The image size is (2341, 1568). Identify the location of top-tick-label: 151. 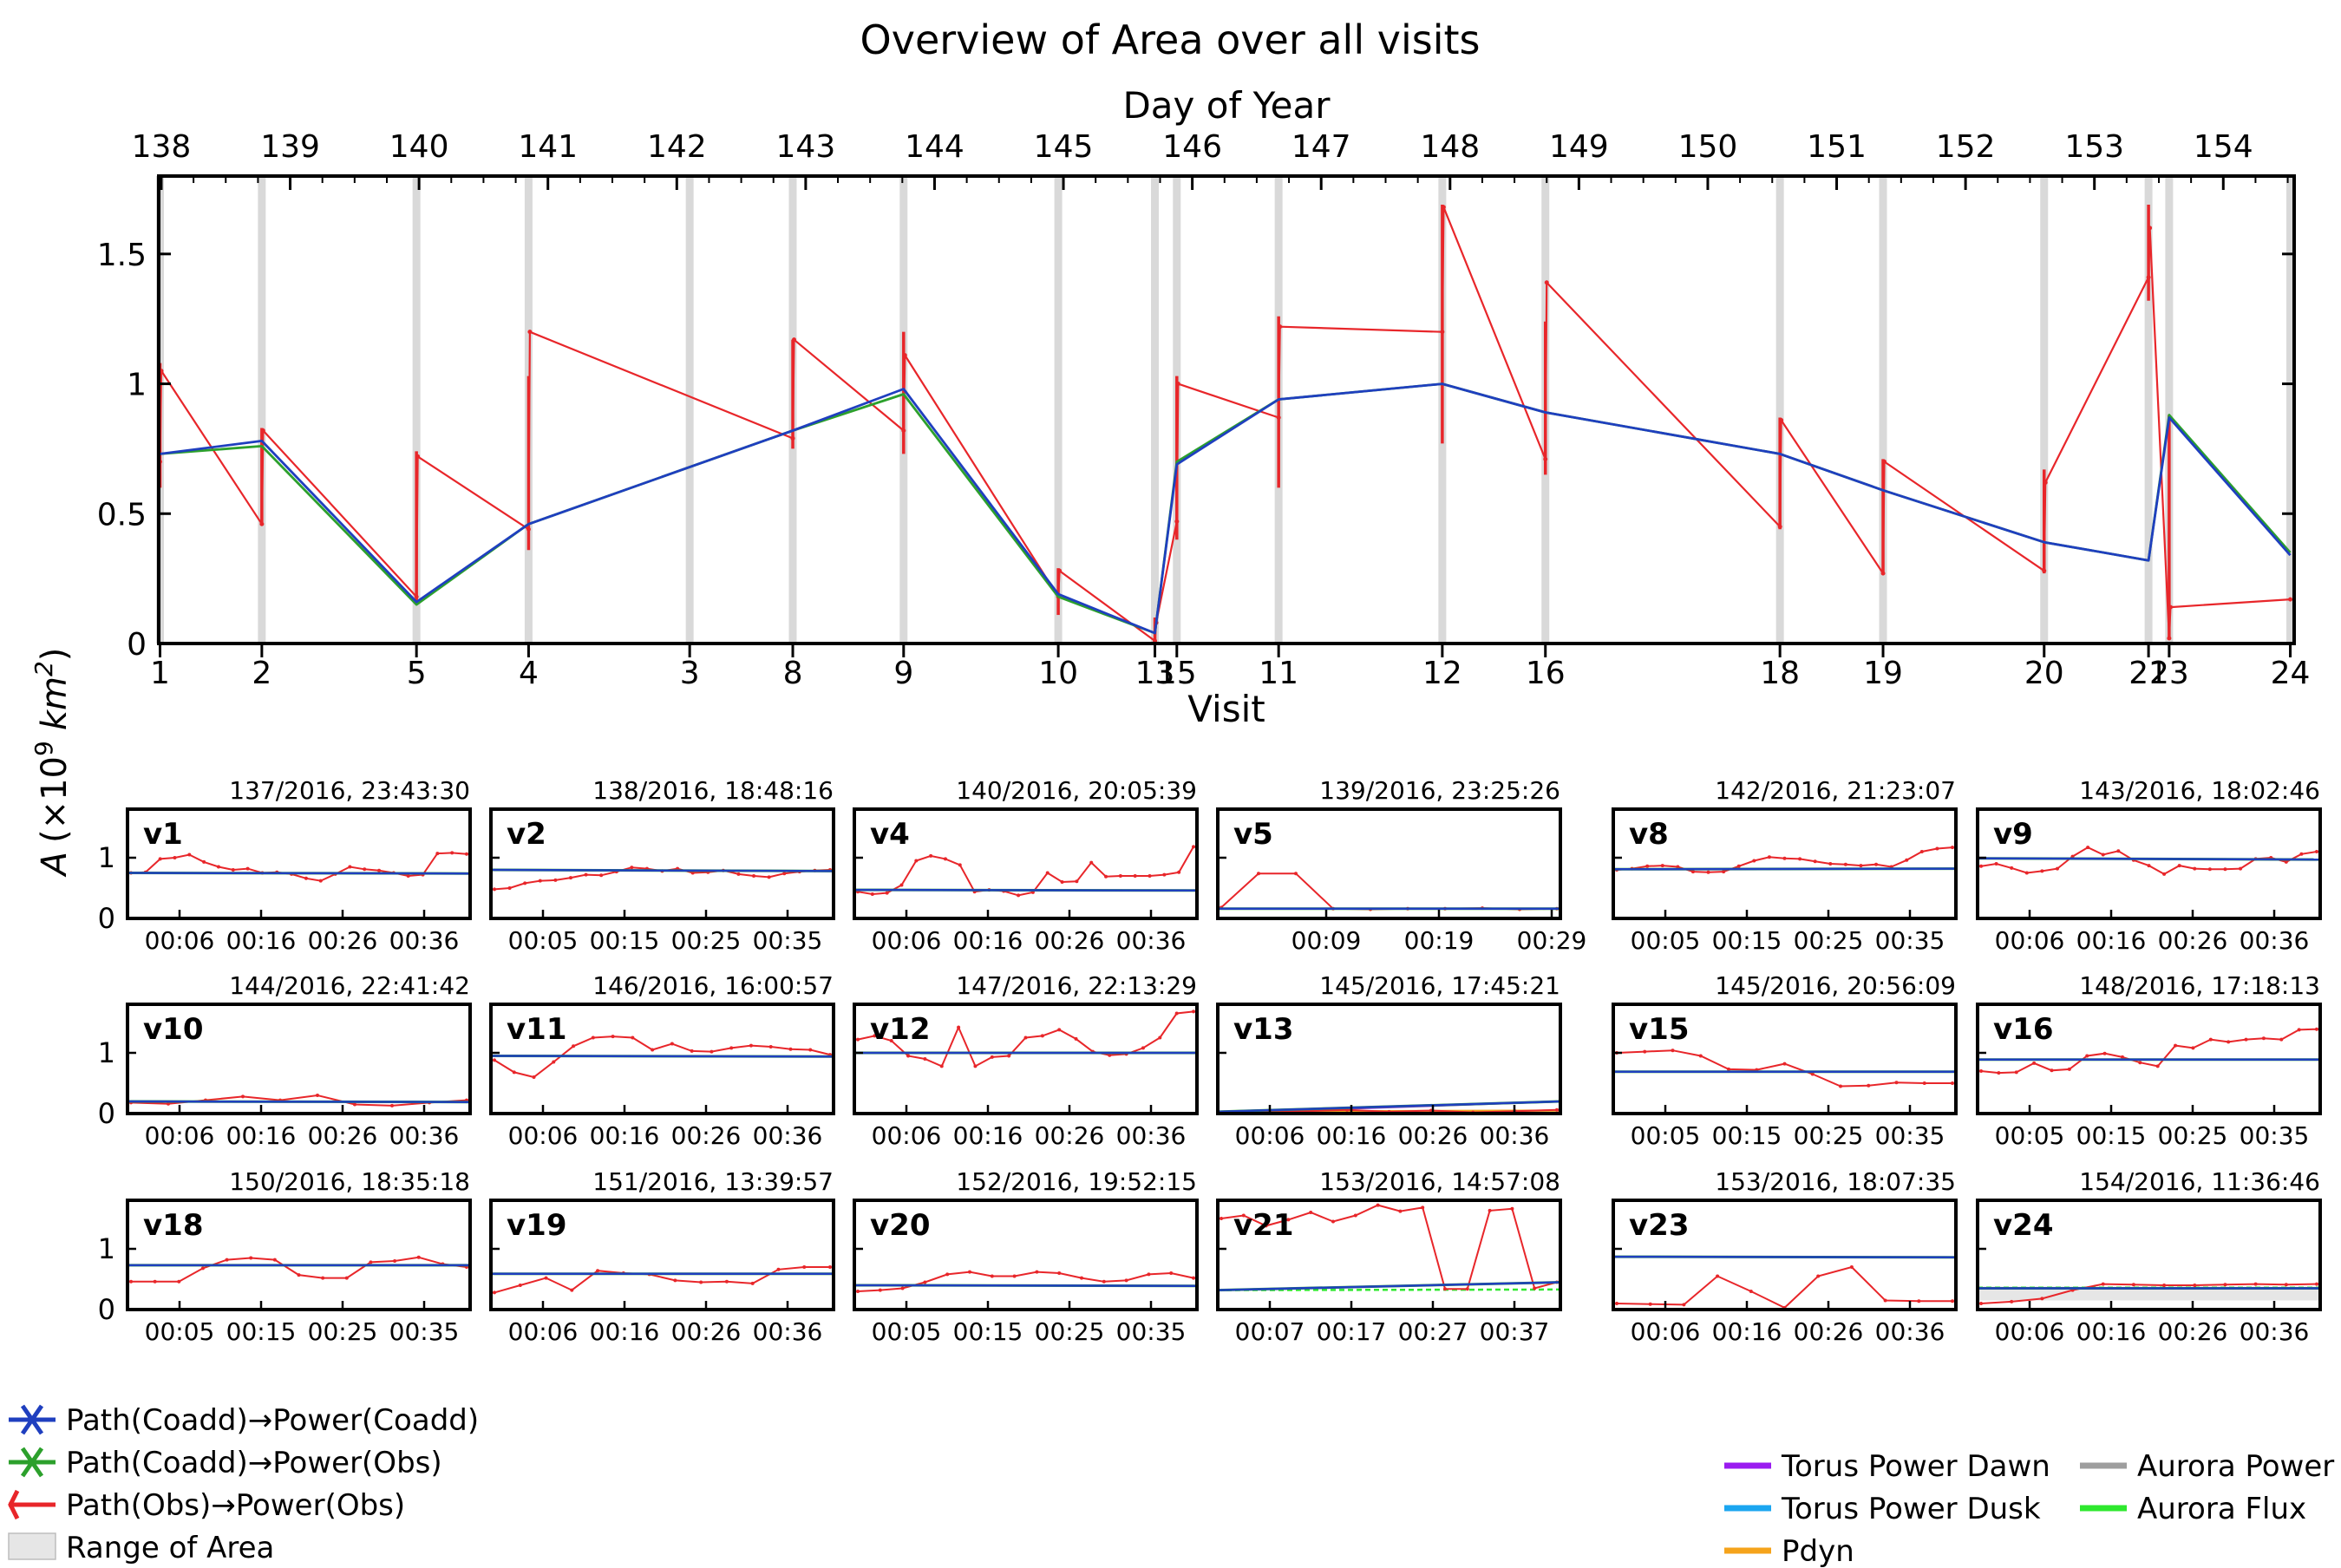
(1837, 147).